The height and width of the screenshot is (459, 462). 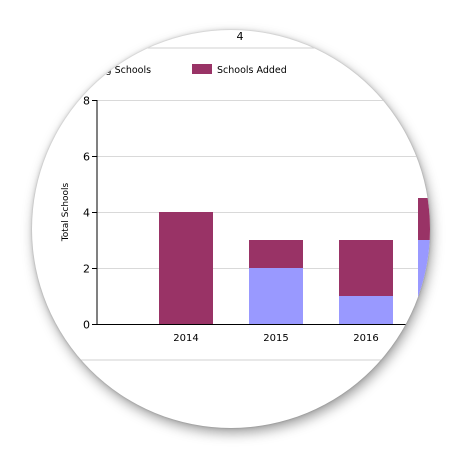 I want to click on x-tick-label-2016: 2016, so click(x=365, y=338).